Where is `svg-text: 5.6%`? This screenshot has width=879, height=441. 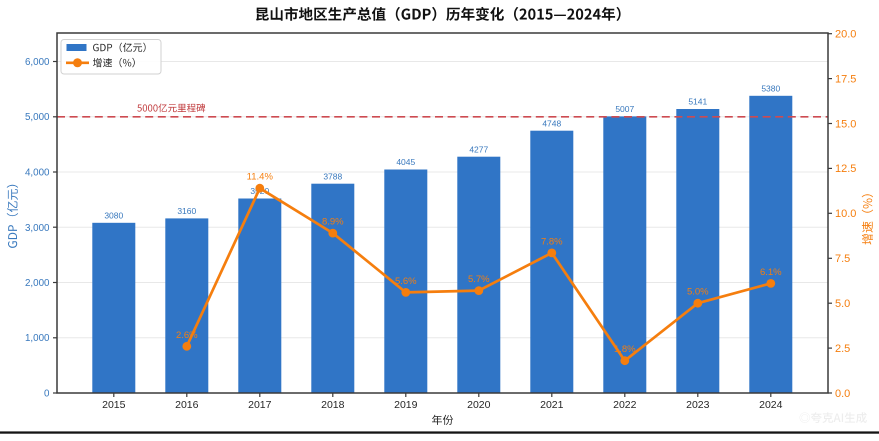
svg-text: 5.6% is located at coordinates (406, 281).